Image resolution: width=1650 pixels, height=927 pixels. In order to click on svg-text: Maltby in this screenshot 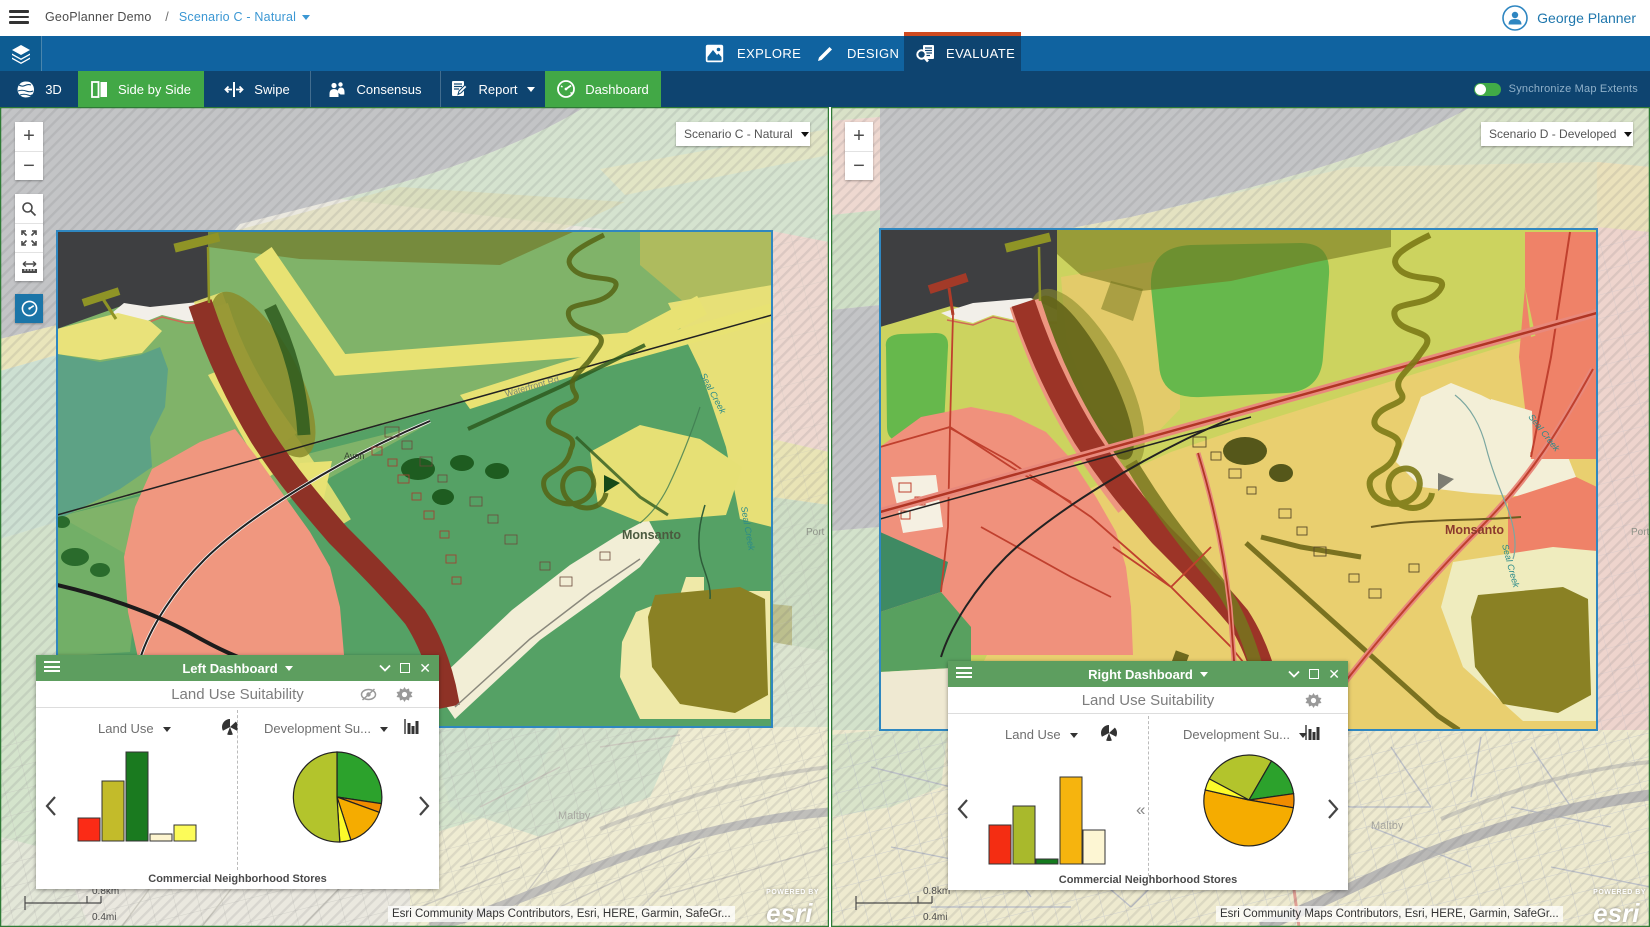, I will do `click(574, 816)`.